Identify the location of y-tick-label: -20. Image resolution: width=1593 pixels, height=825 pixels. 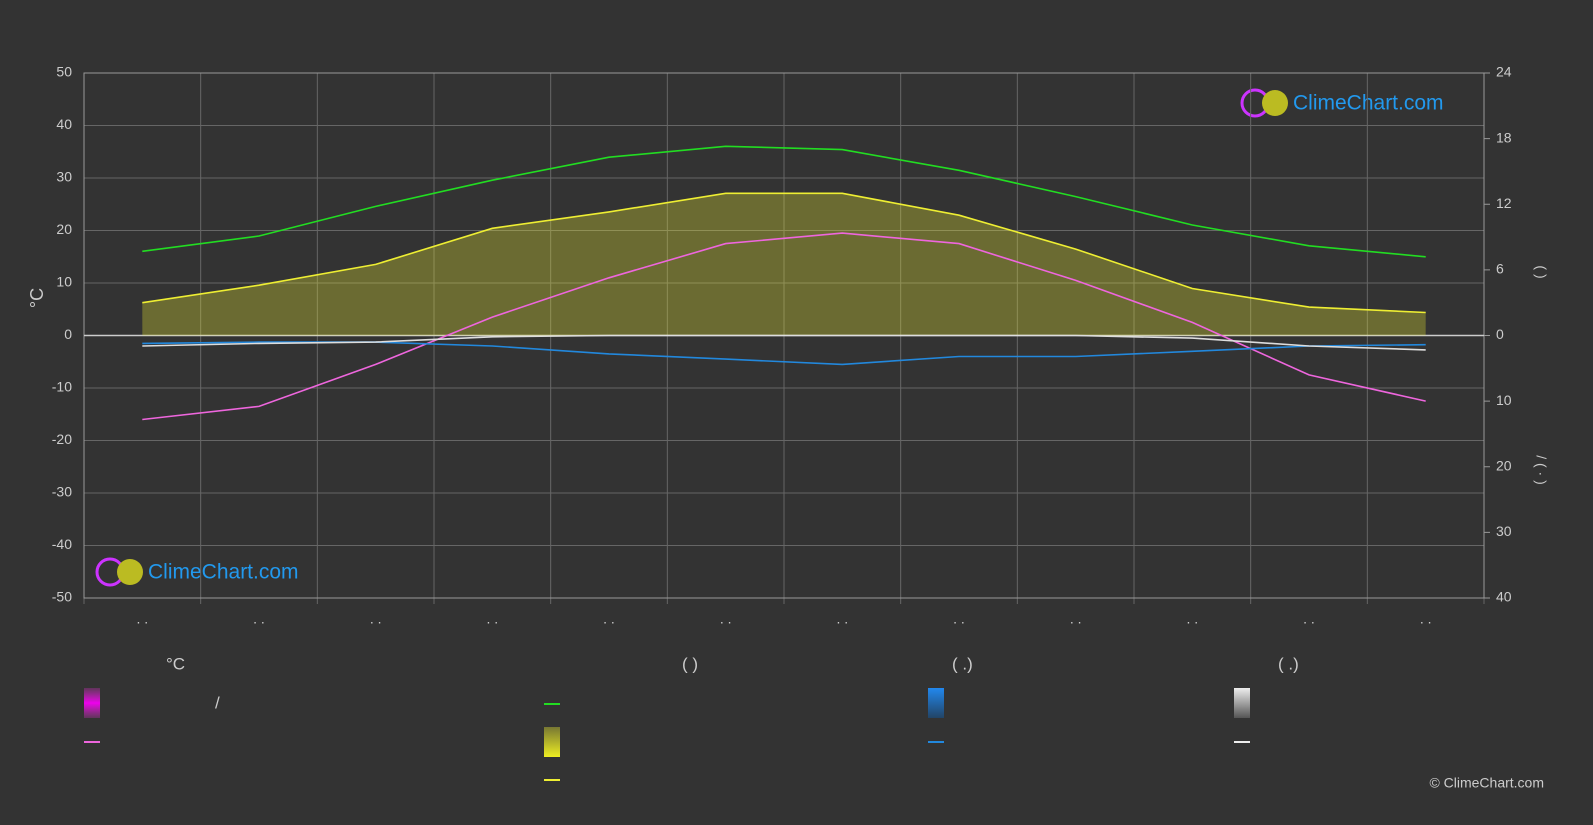
(62, 439).